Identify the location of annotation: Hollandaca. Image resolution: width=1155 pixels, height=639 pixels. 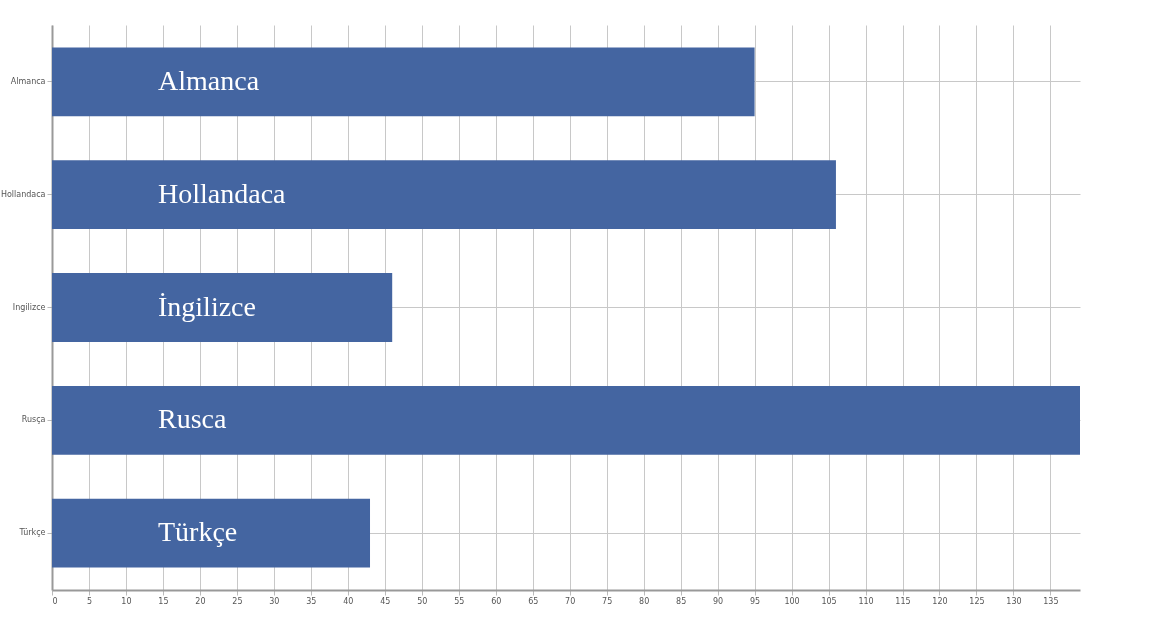
(222, 193).